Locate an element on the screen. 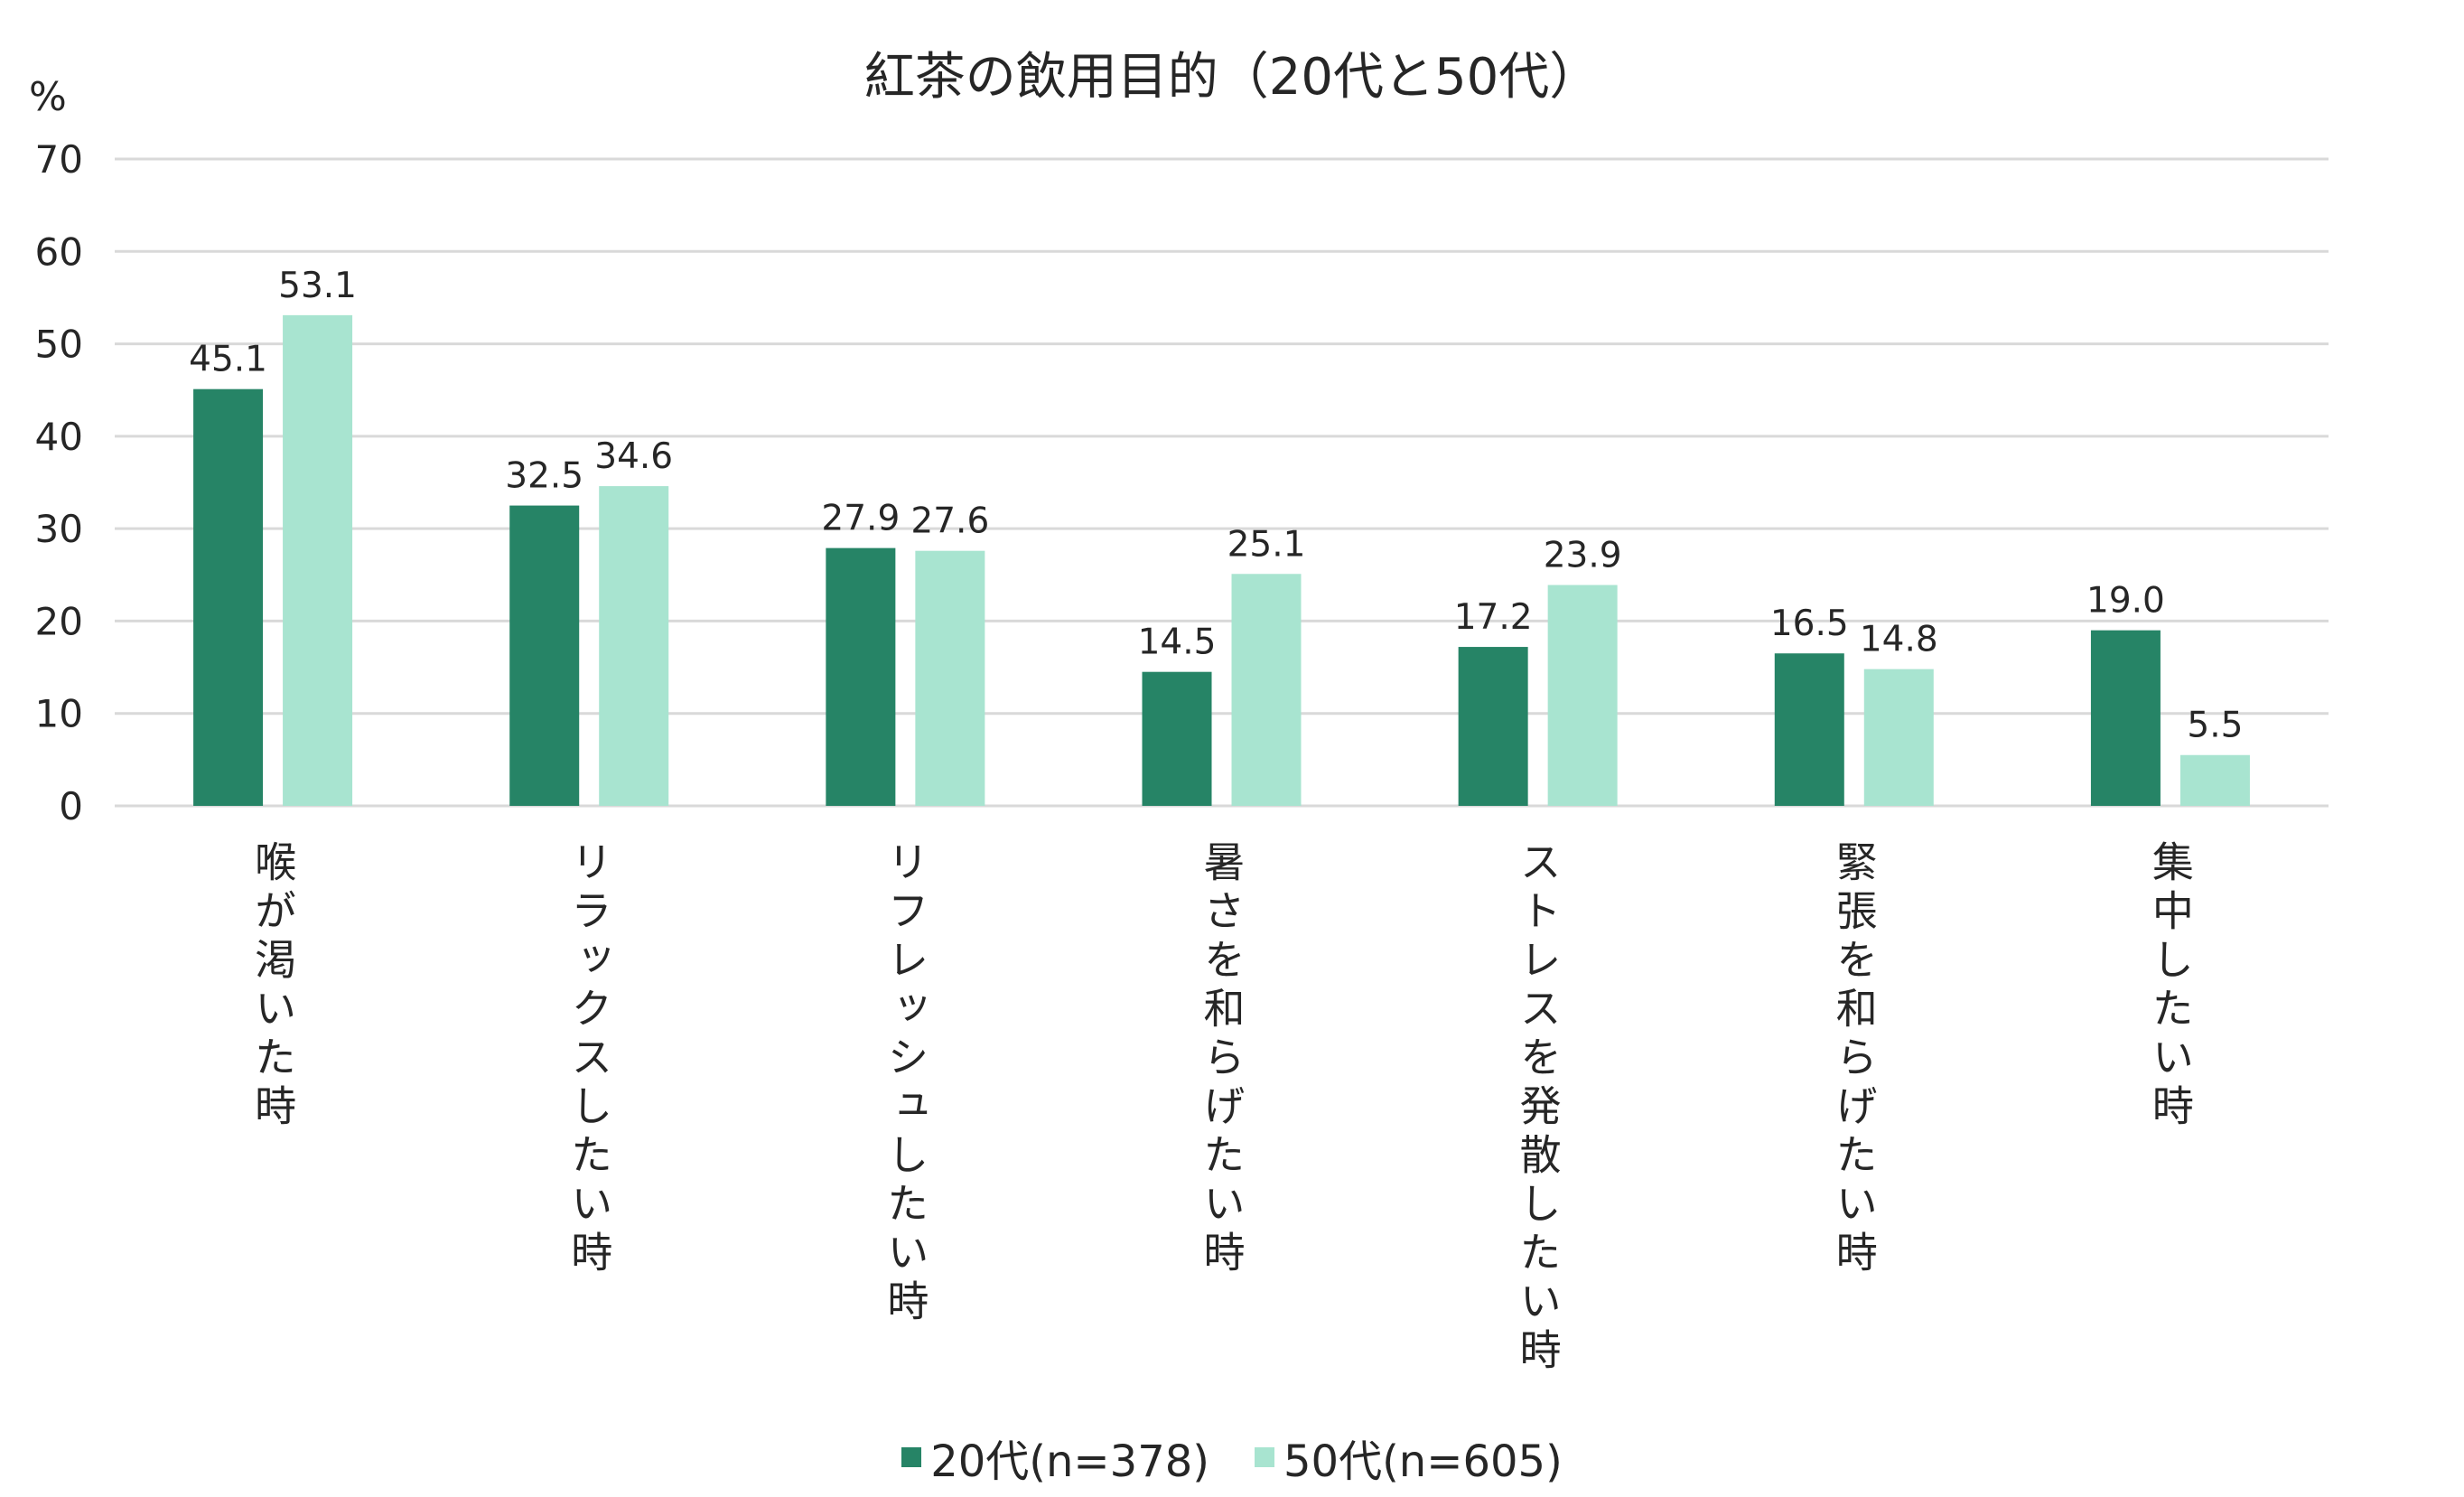 The height and width of the screenshot is (1497, 2464). legend-label: 50代(n=605) is located at coordinates (1423, 1461).